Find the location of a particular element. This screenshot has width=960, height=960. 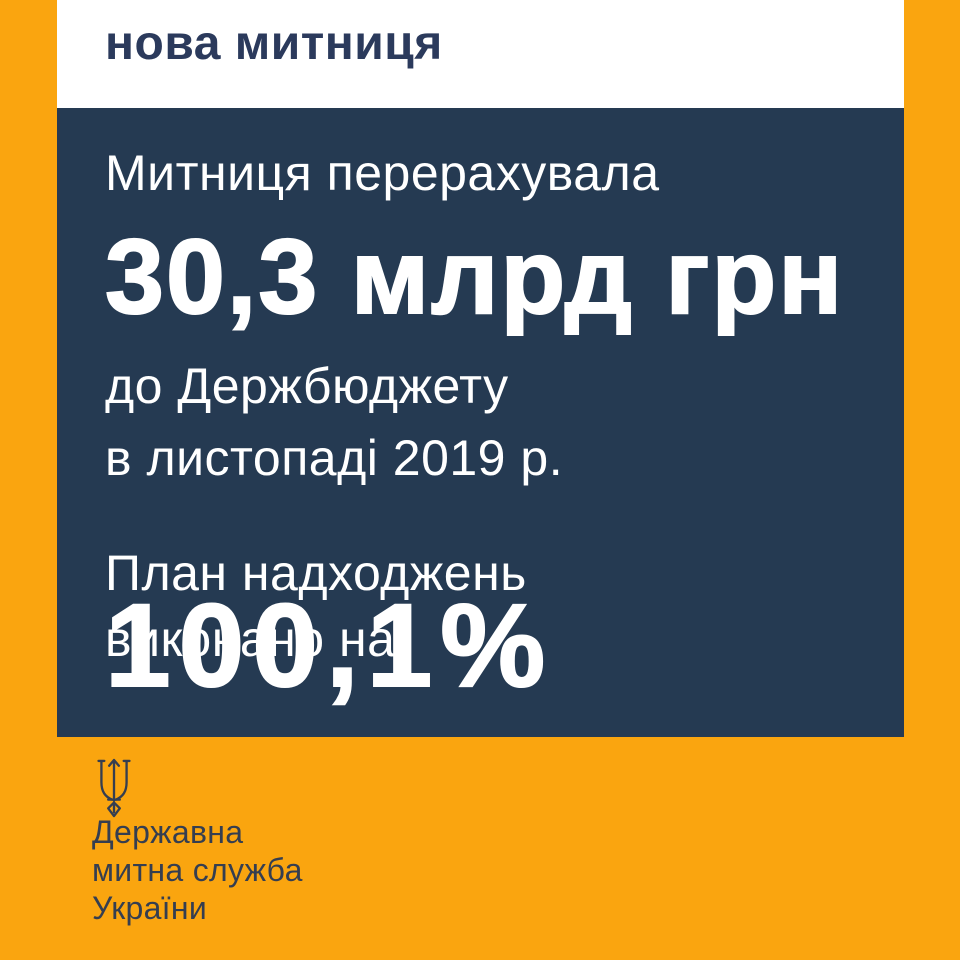

org-name-line-2: митна служба is located at coordinates (197, 870).